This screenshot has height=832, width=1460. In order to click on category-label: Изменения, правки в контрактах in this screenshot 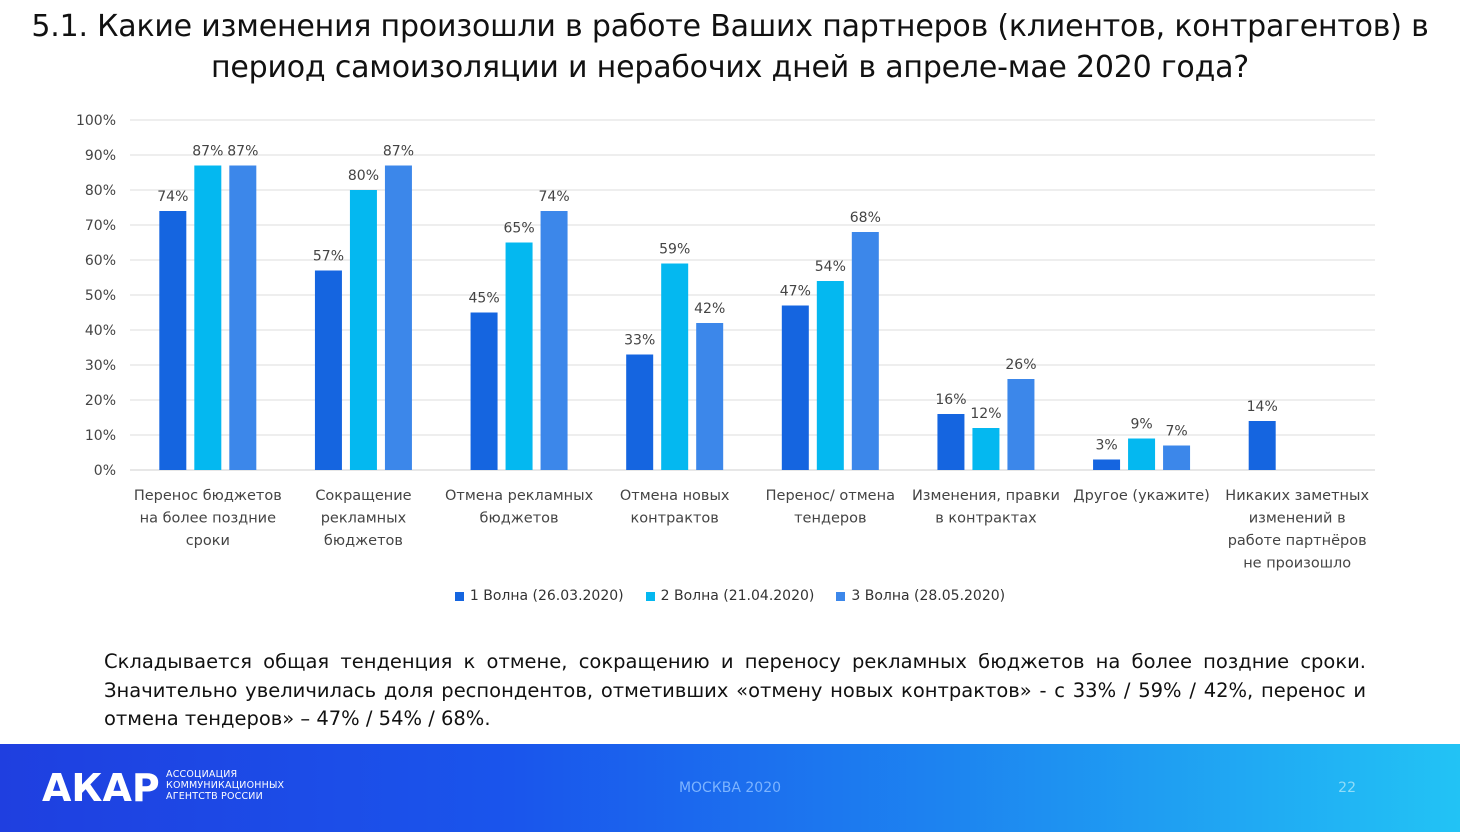, I will do `click(986, 507)`.